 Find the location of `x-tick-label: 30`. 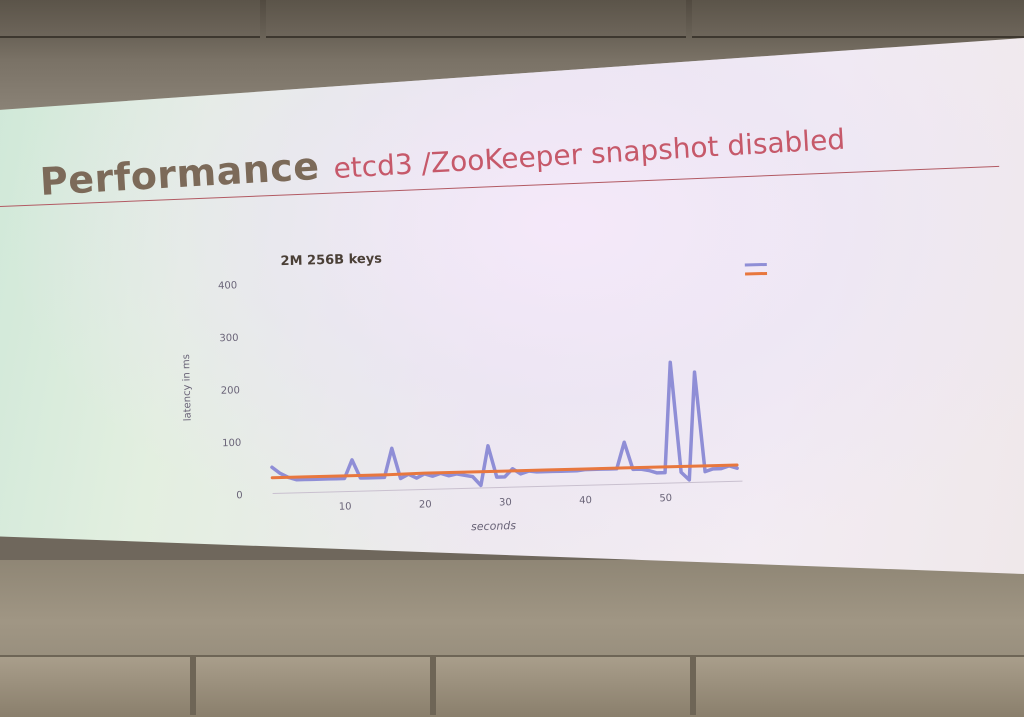

x-tick-label: 30 is located at coordinates (505, 502).